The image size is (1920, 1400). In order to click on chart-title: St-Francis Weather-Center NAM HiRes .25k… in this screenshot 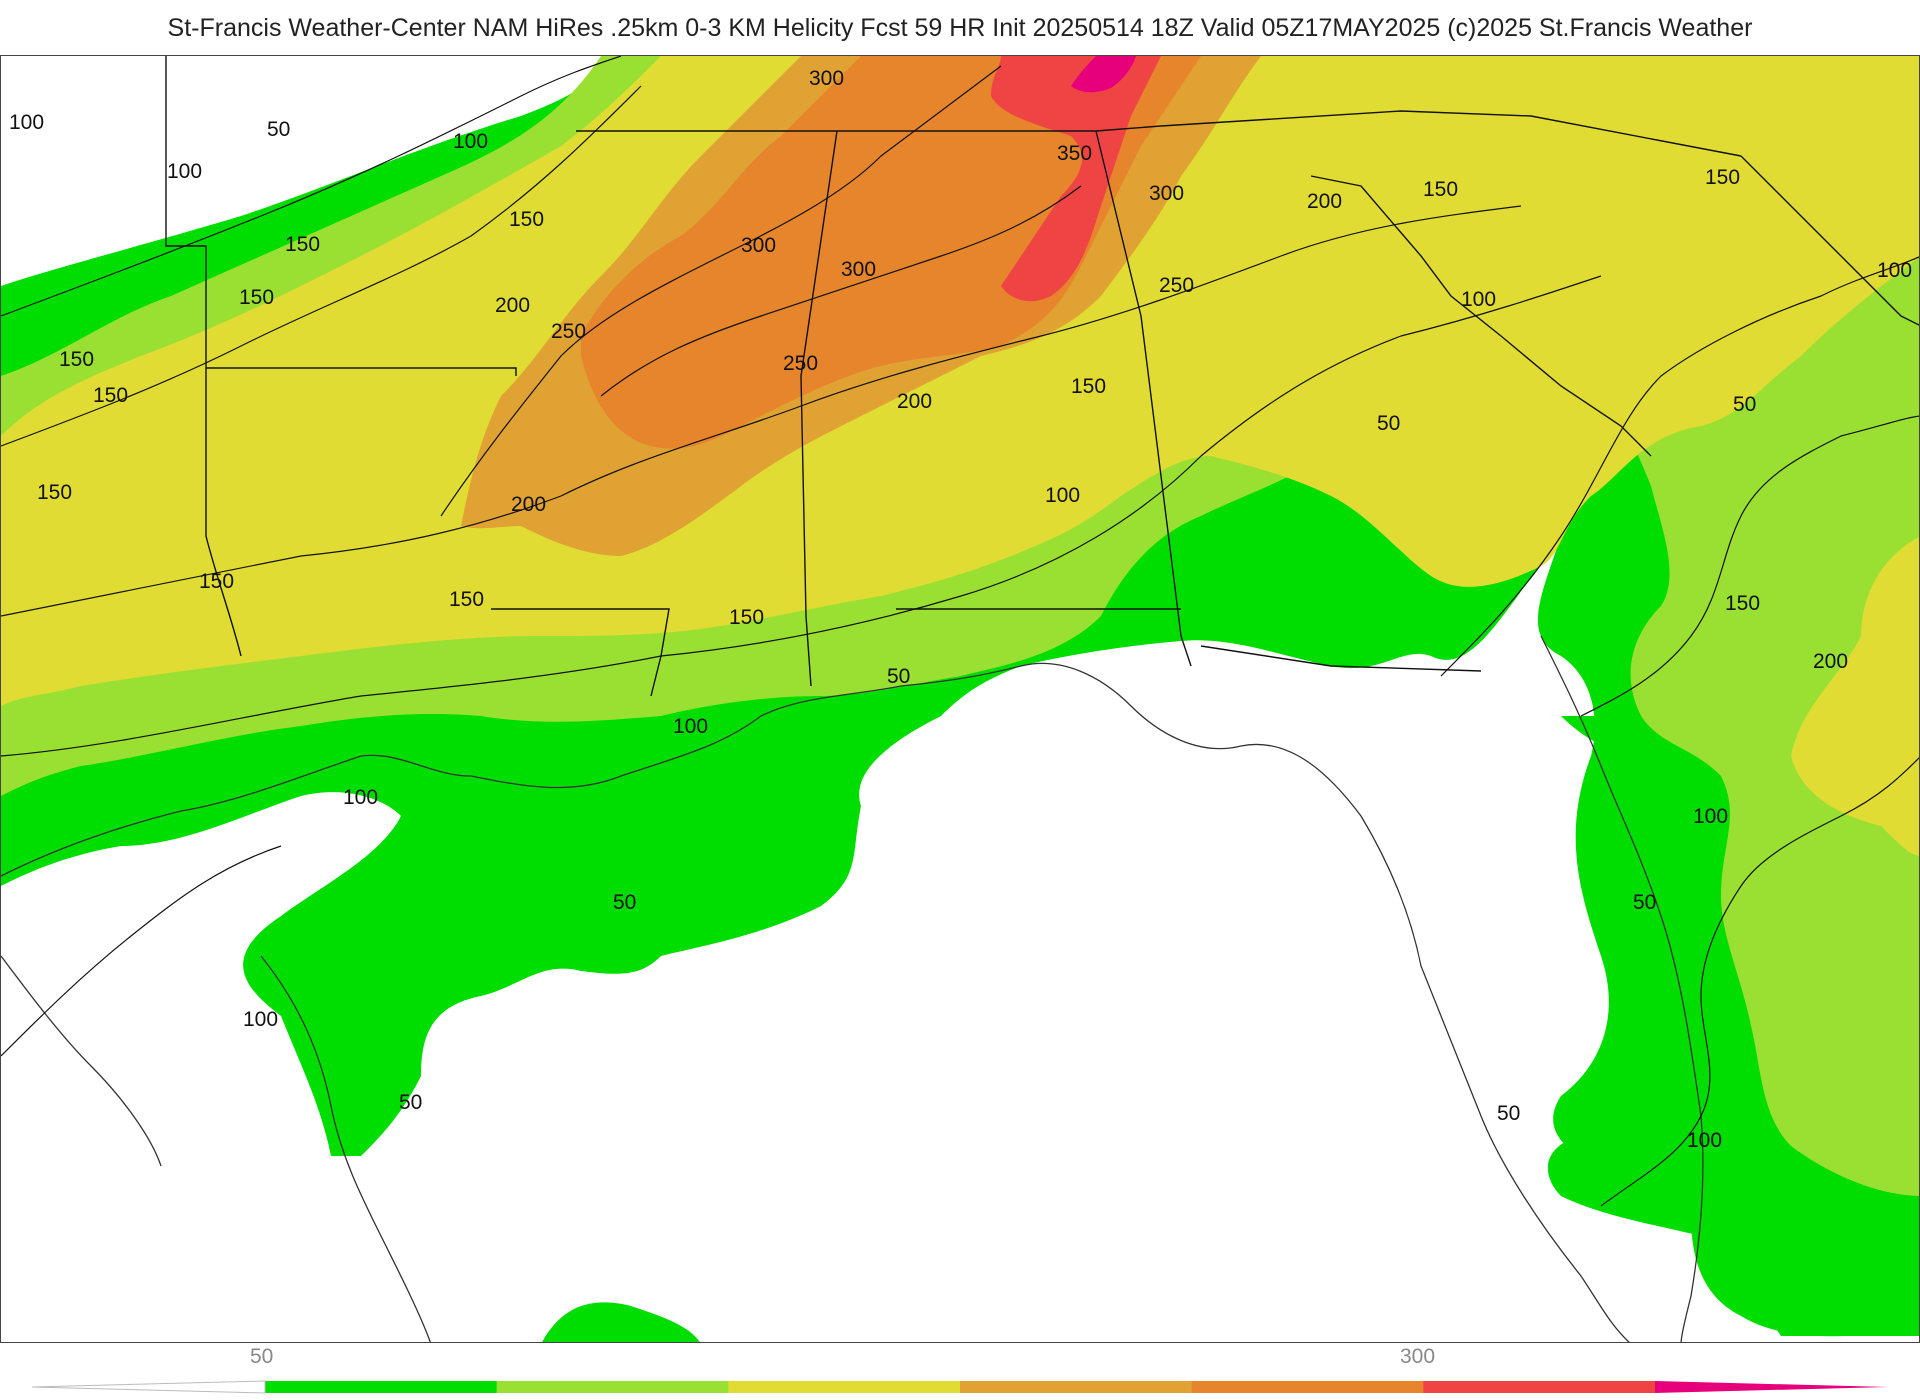, I will do `click(960, 28)`.